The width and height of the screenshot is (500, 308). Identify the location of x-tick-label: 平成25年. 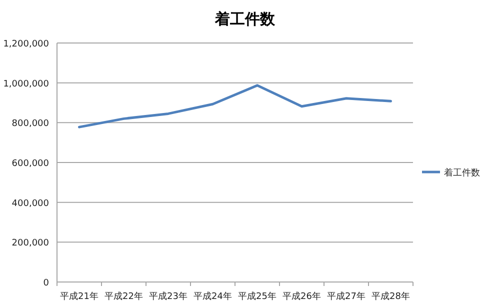
(257, 296).